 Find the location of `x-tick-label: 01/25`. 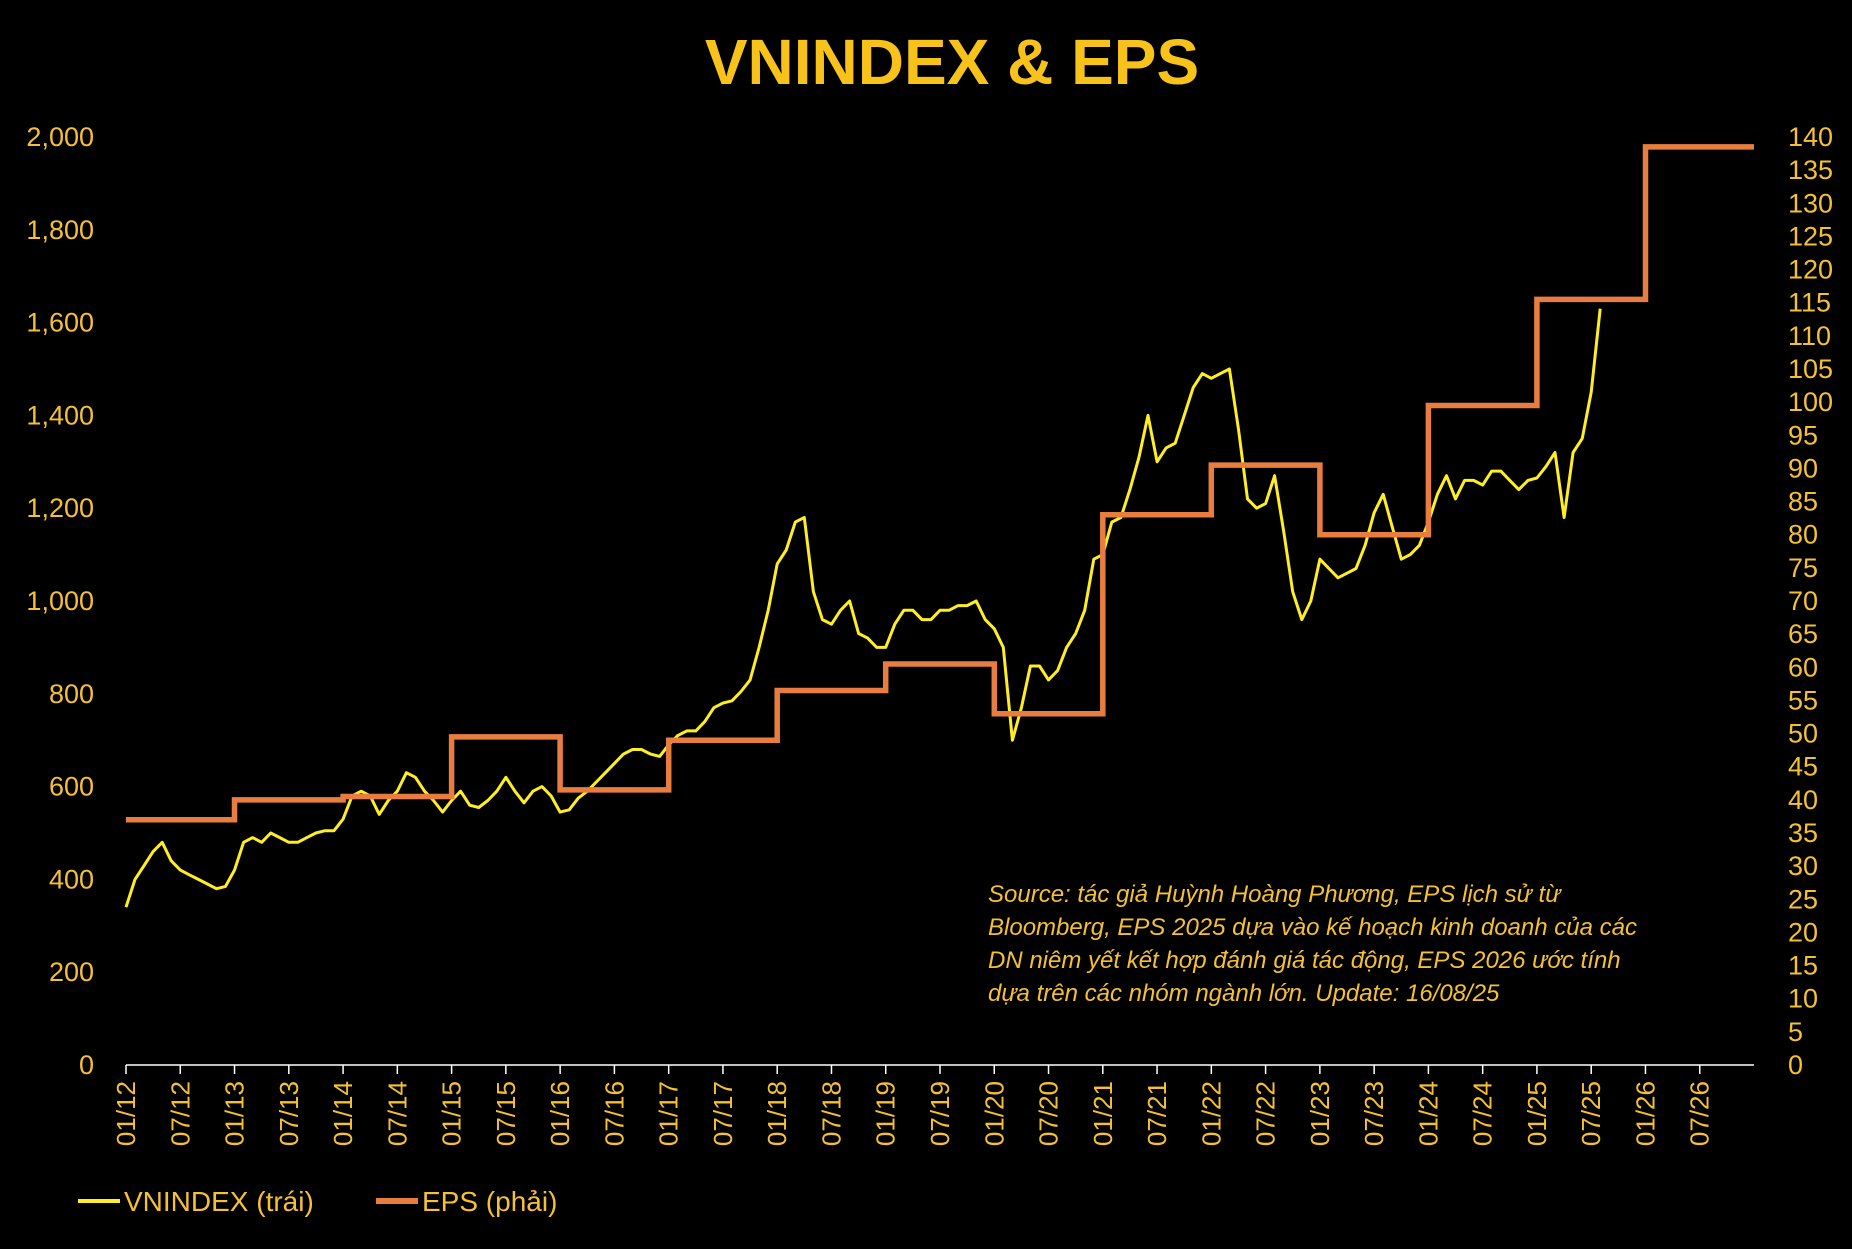

x-tick-label: 01/25 is located at coordinates (1537, 1113).